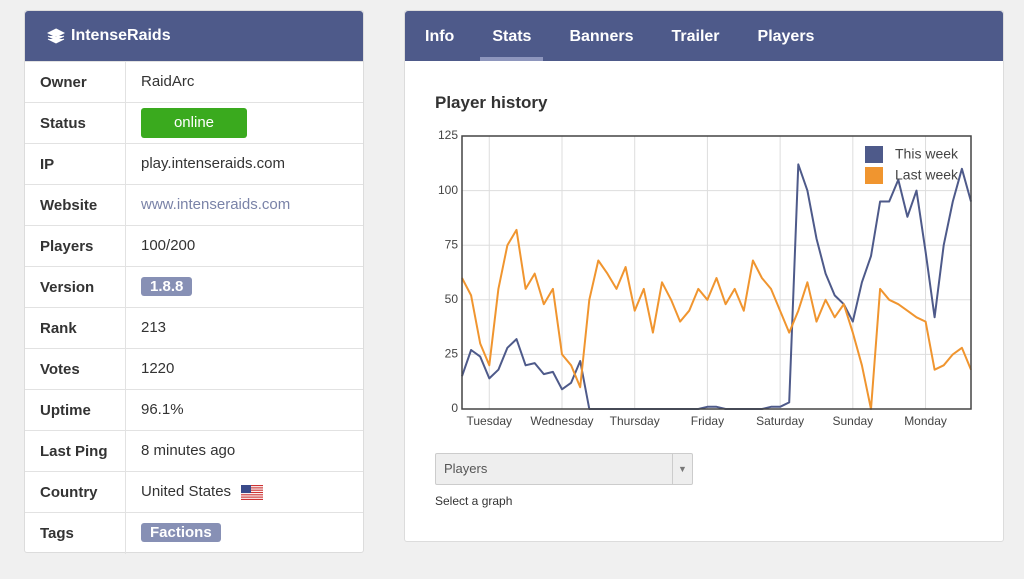 The width and height of the screenshot is (1024, 579). What do you see at coordinates (695, 36) in the screenshot?
I see `tab: Trailer` at bounding box center [695, 36].